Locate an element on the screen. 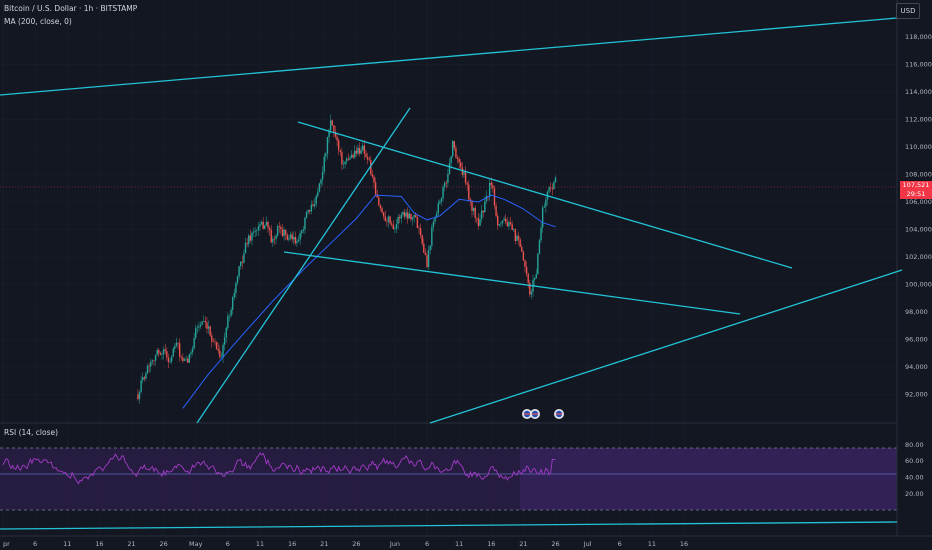  bar-countdown: 29:51 is located at coordinates (916, 194).